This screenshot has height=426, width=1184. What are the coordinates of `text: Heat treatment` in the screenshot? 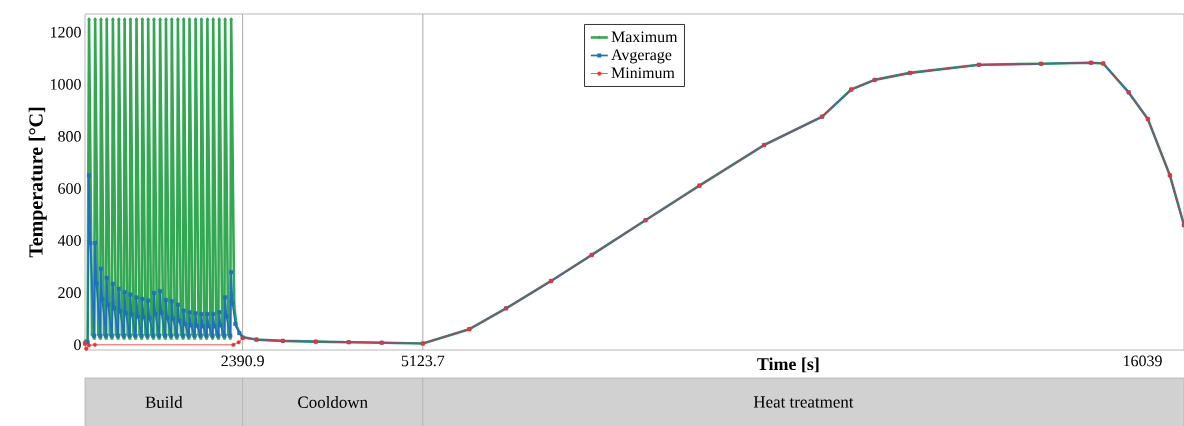 It's located at (803, 402).